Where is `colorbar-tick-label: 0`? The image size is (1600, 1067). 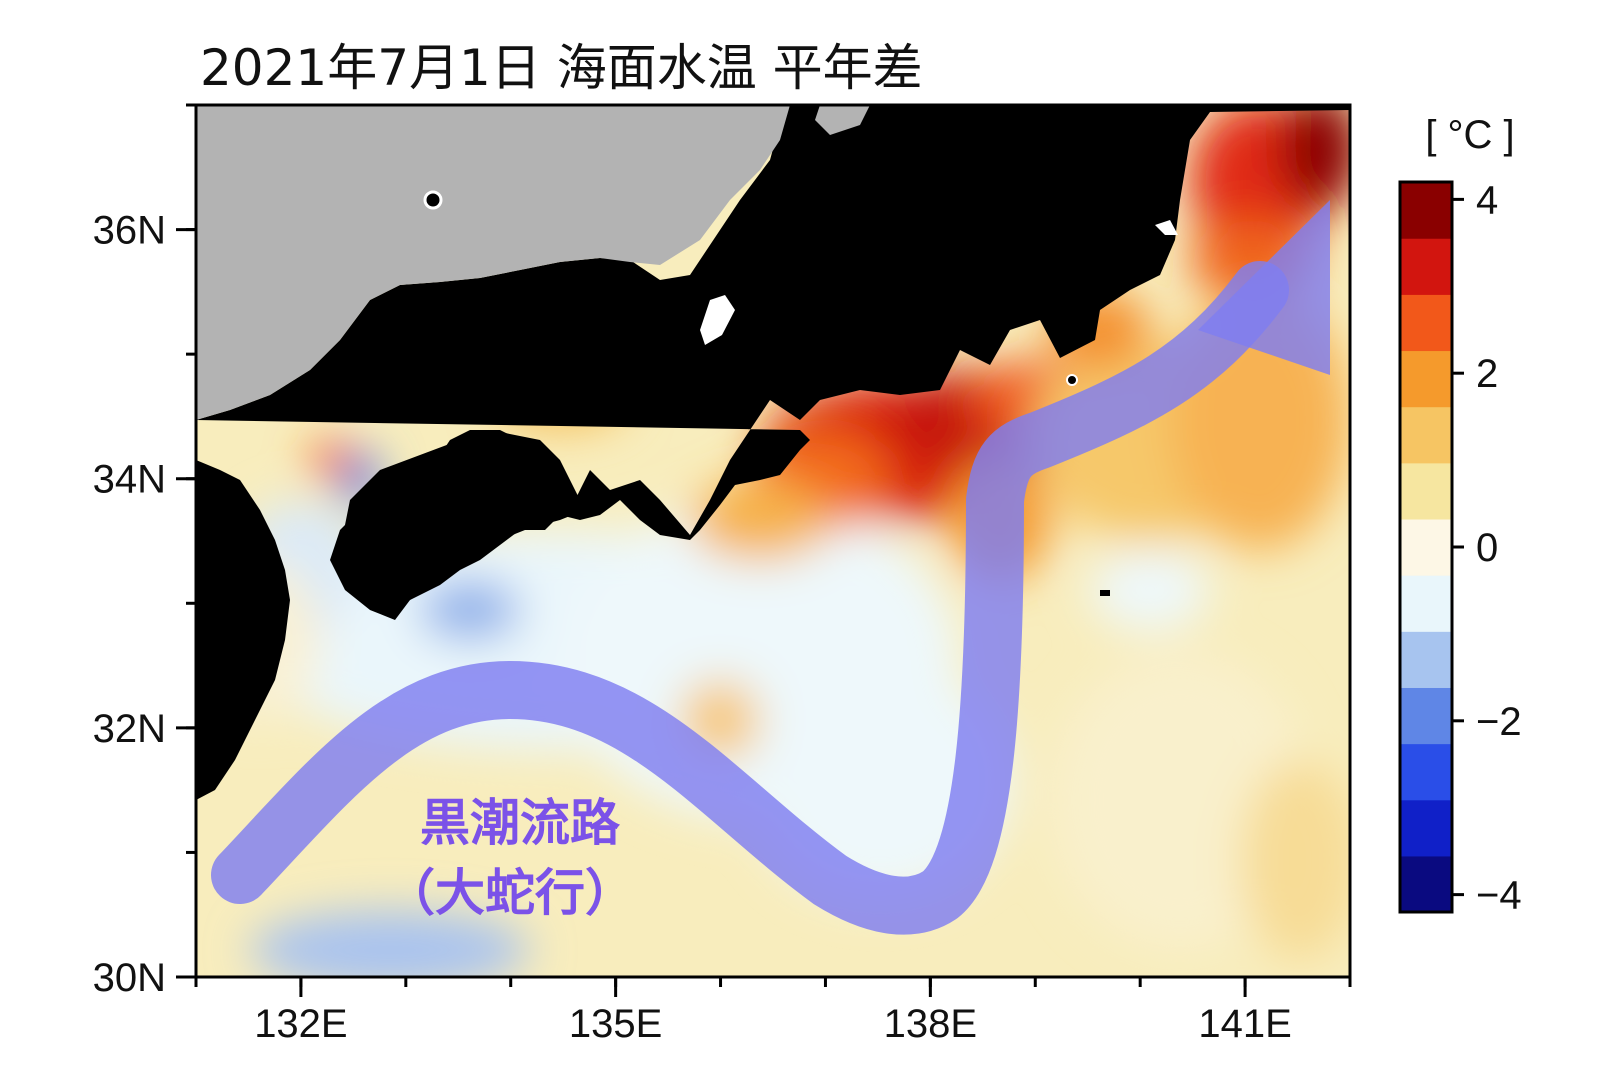
colorbar-tick-label: 0 is located at coordinates (1487, 548).